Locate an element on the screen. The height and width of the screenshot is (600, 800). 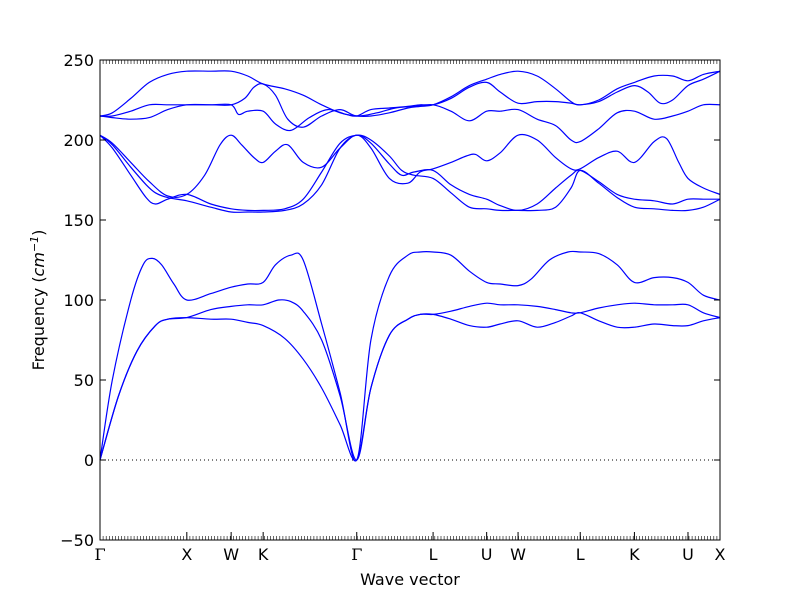
band-4-line is located at coordinates (410, 173).